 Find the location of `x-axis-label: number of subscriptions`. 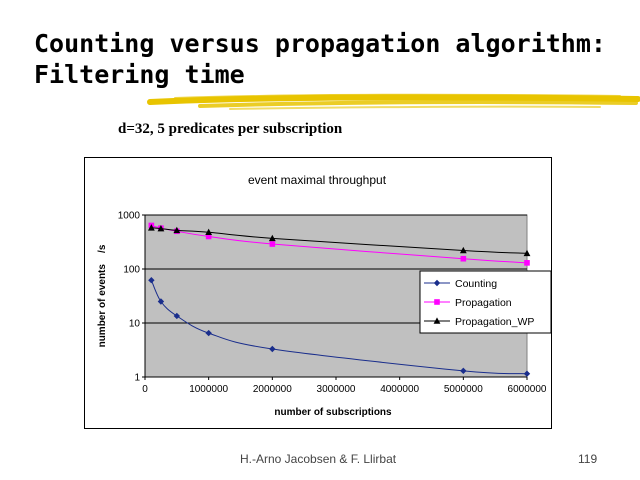

x-axis-label: number of subscriptions is located at coordinates (333, 412).